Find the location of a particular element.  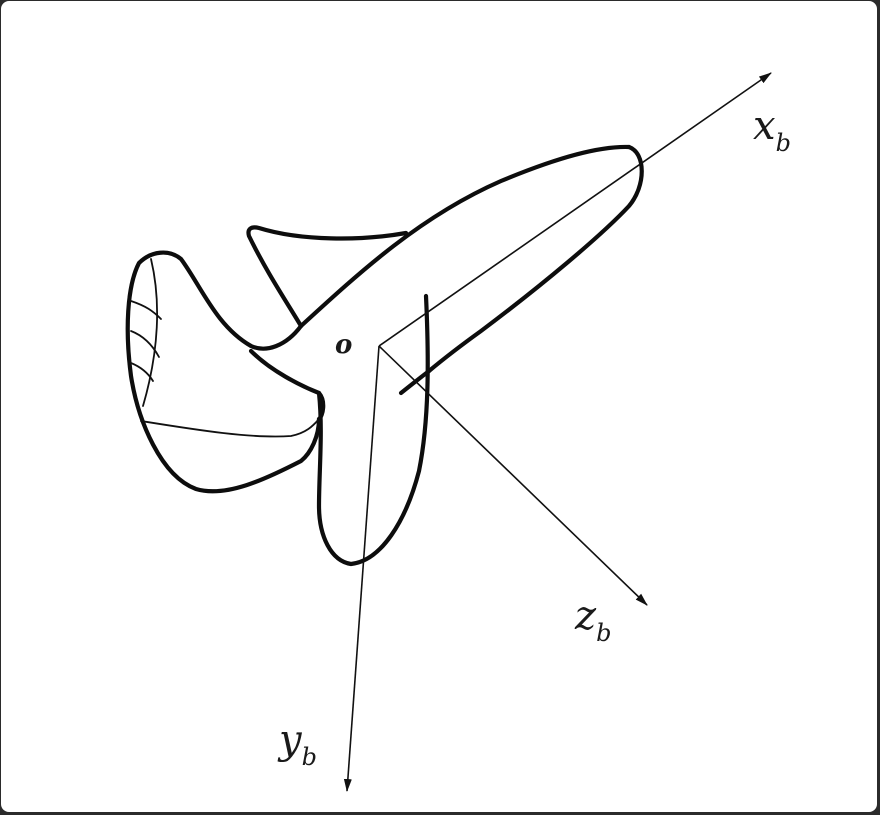

x-axis-label: xb is located at coordinates (772, 130).